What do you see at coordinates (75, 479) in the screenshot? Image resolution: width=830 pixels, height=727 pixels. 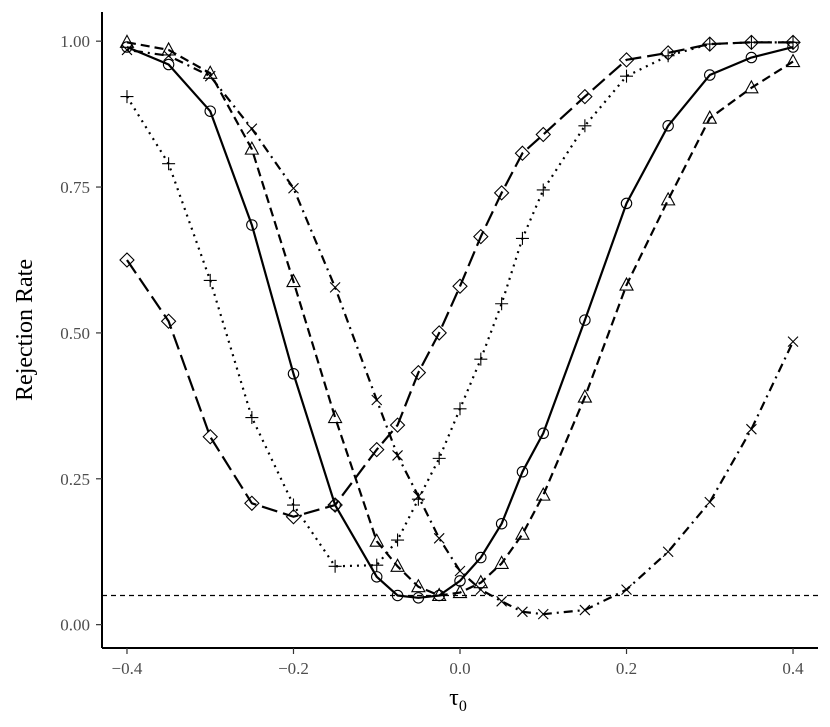 I see `y-tick-label: 0.25` at bounding box center [75, 479].